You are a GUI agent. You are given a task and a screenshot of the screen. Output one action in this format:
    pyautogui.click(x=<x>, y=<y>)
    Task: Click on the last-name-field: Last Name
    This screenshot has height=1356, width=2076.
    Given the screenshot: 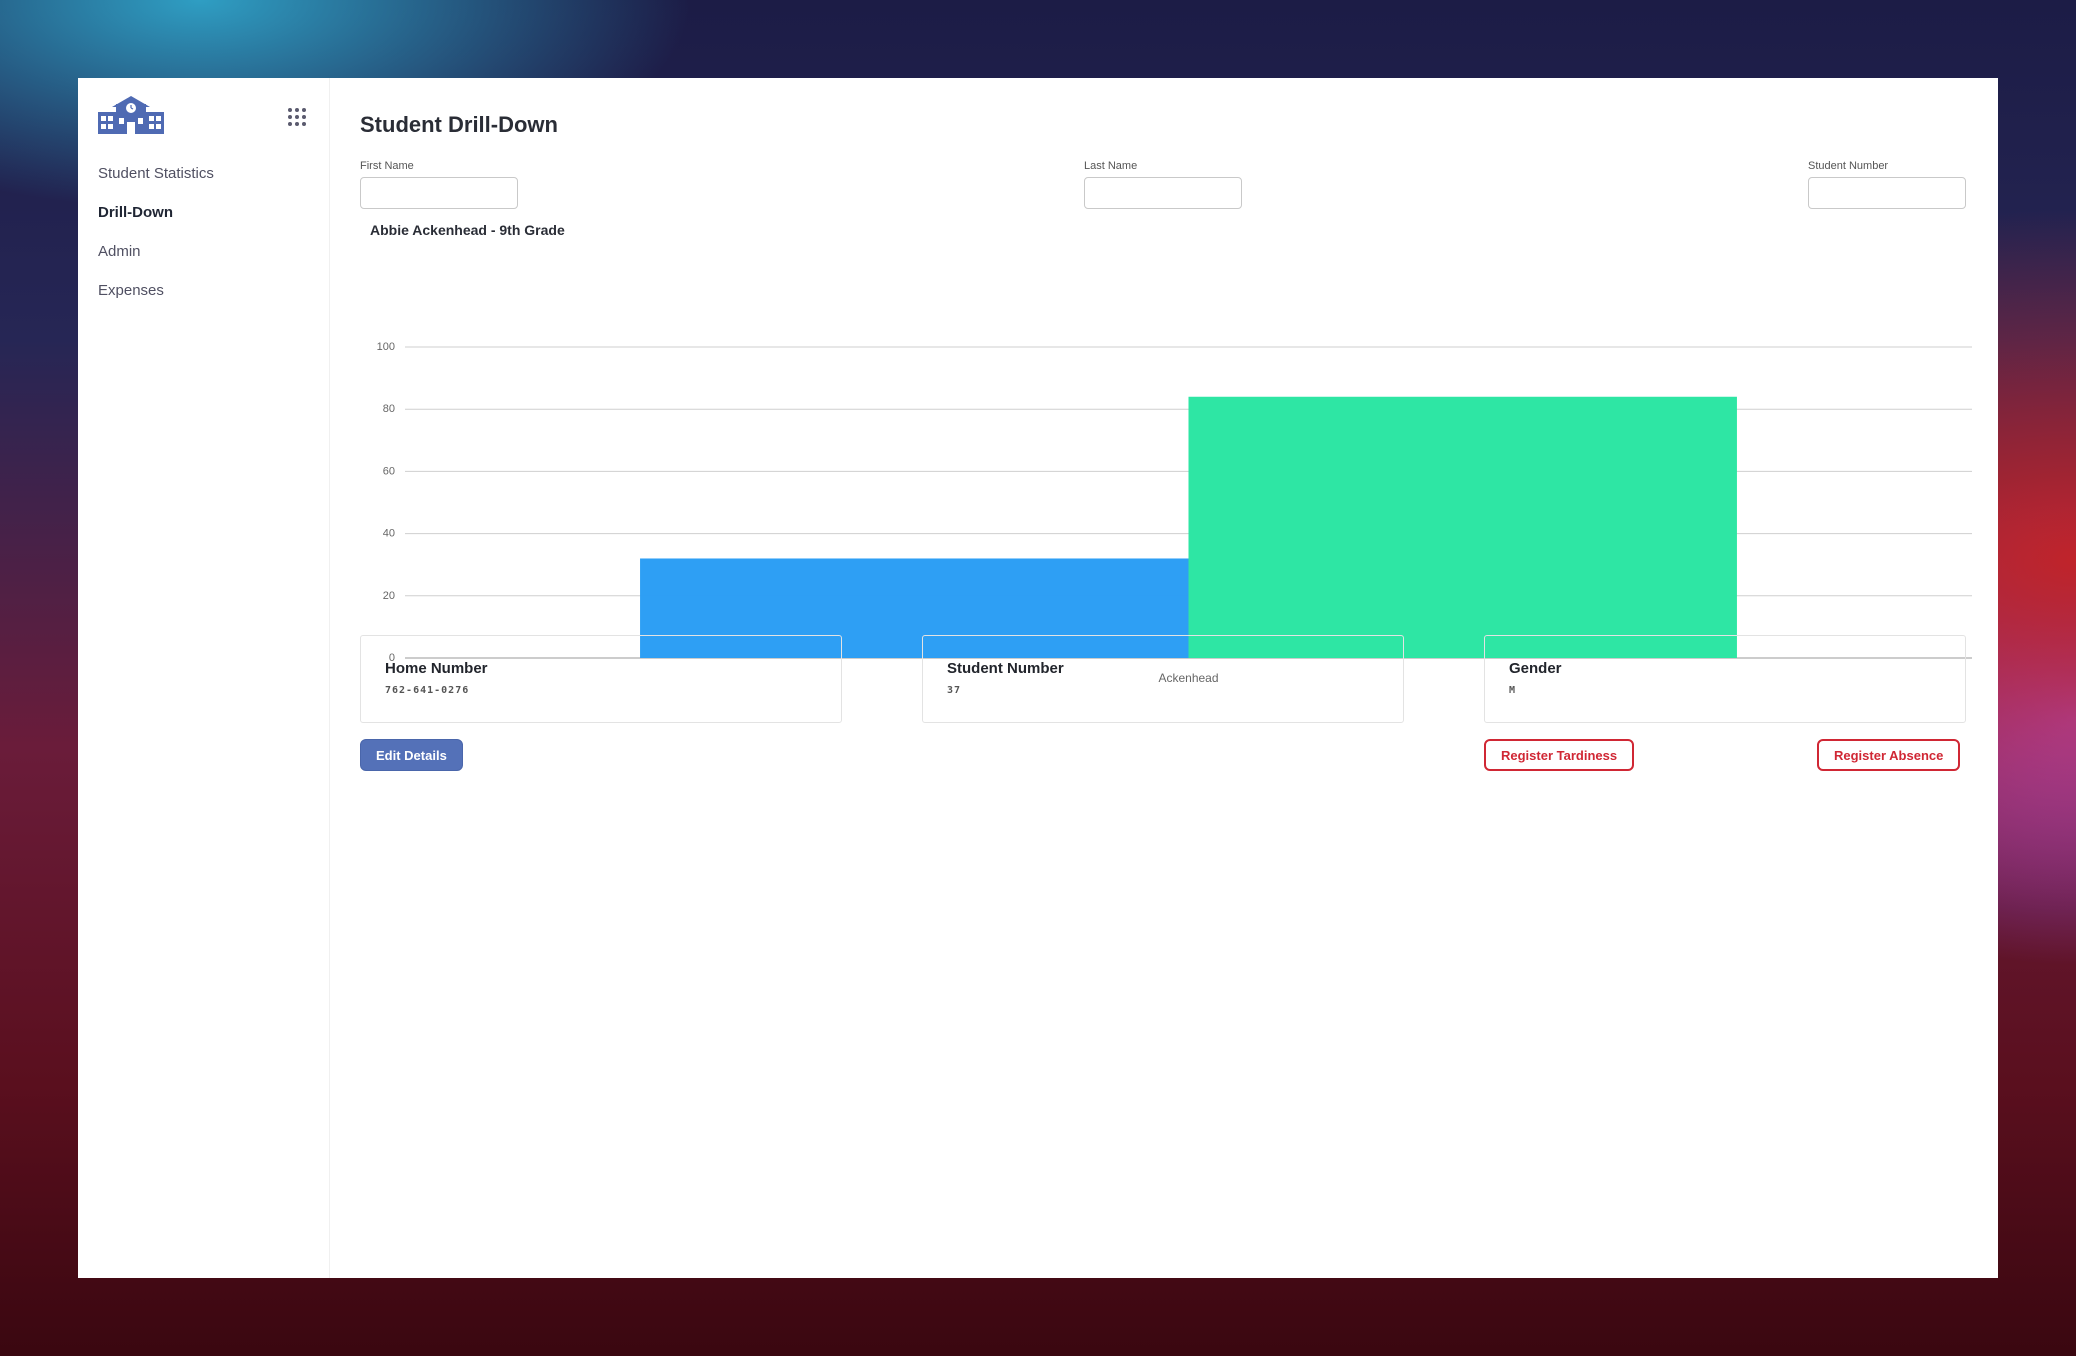 What is the action you would take?
    pyautogui.click(x=1163, y=184)
    